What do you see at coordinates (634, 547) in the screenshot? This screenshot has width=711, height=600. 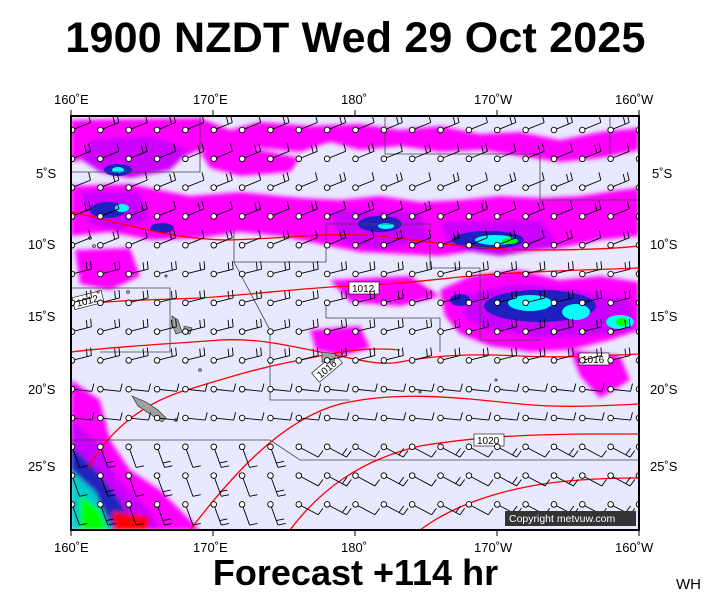 I see `bottom-lon-label-160w: 160˚W` at bounding box center [634, 547].